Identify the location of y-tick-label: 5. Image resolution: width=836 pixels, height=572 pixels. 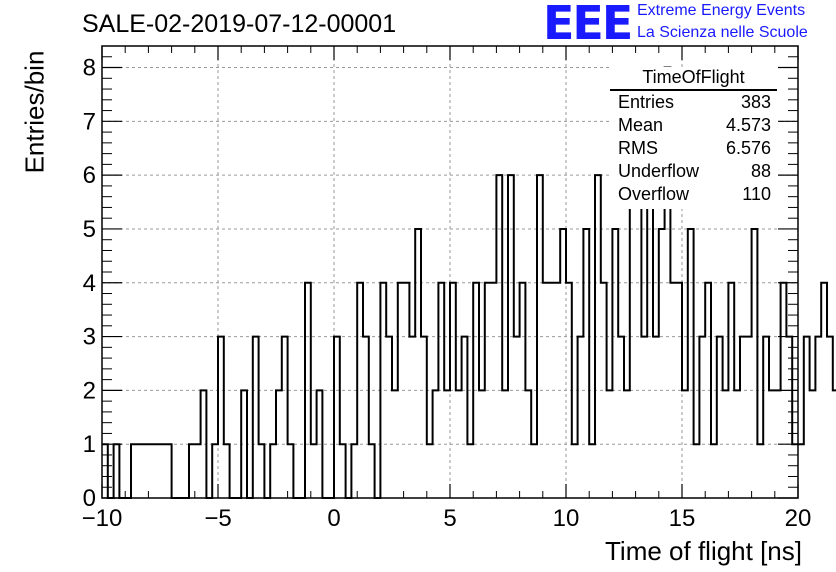
(89, 229).